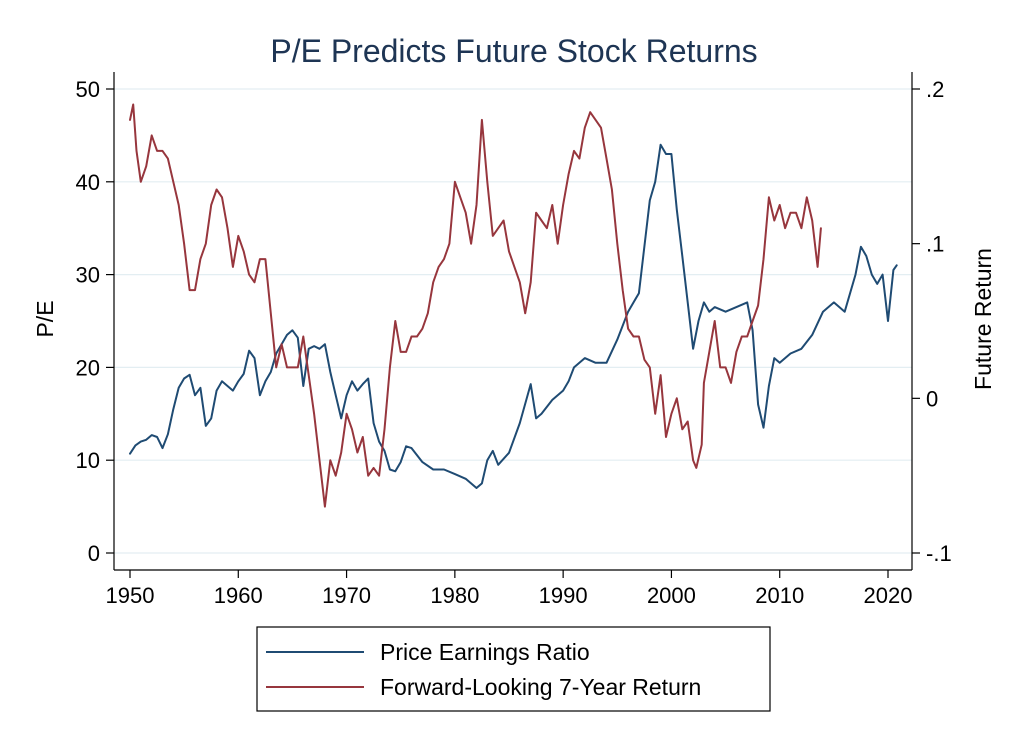 The width and height of the screenshot is (1028, 747). I want to click on y-axis-label-left: P/E, so click(45, 318).